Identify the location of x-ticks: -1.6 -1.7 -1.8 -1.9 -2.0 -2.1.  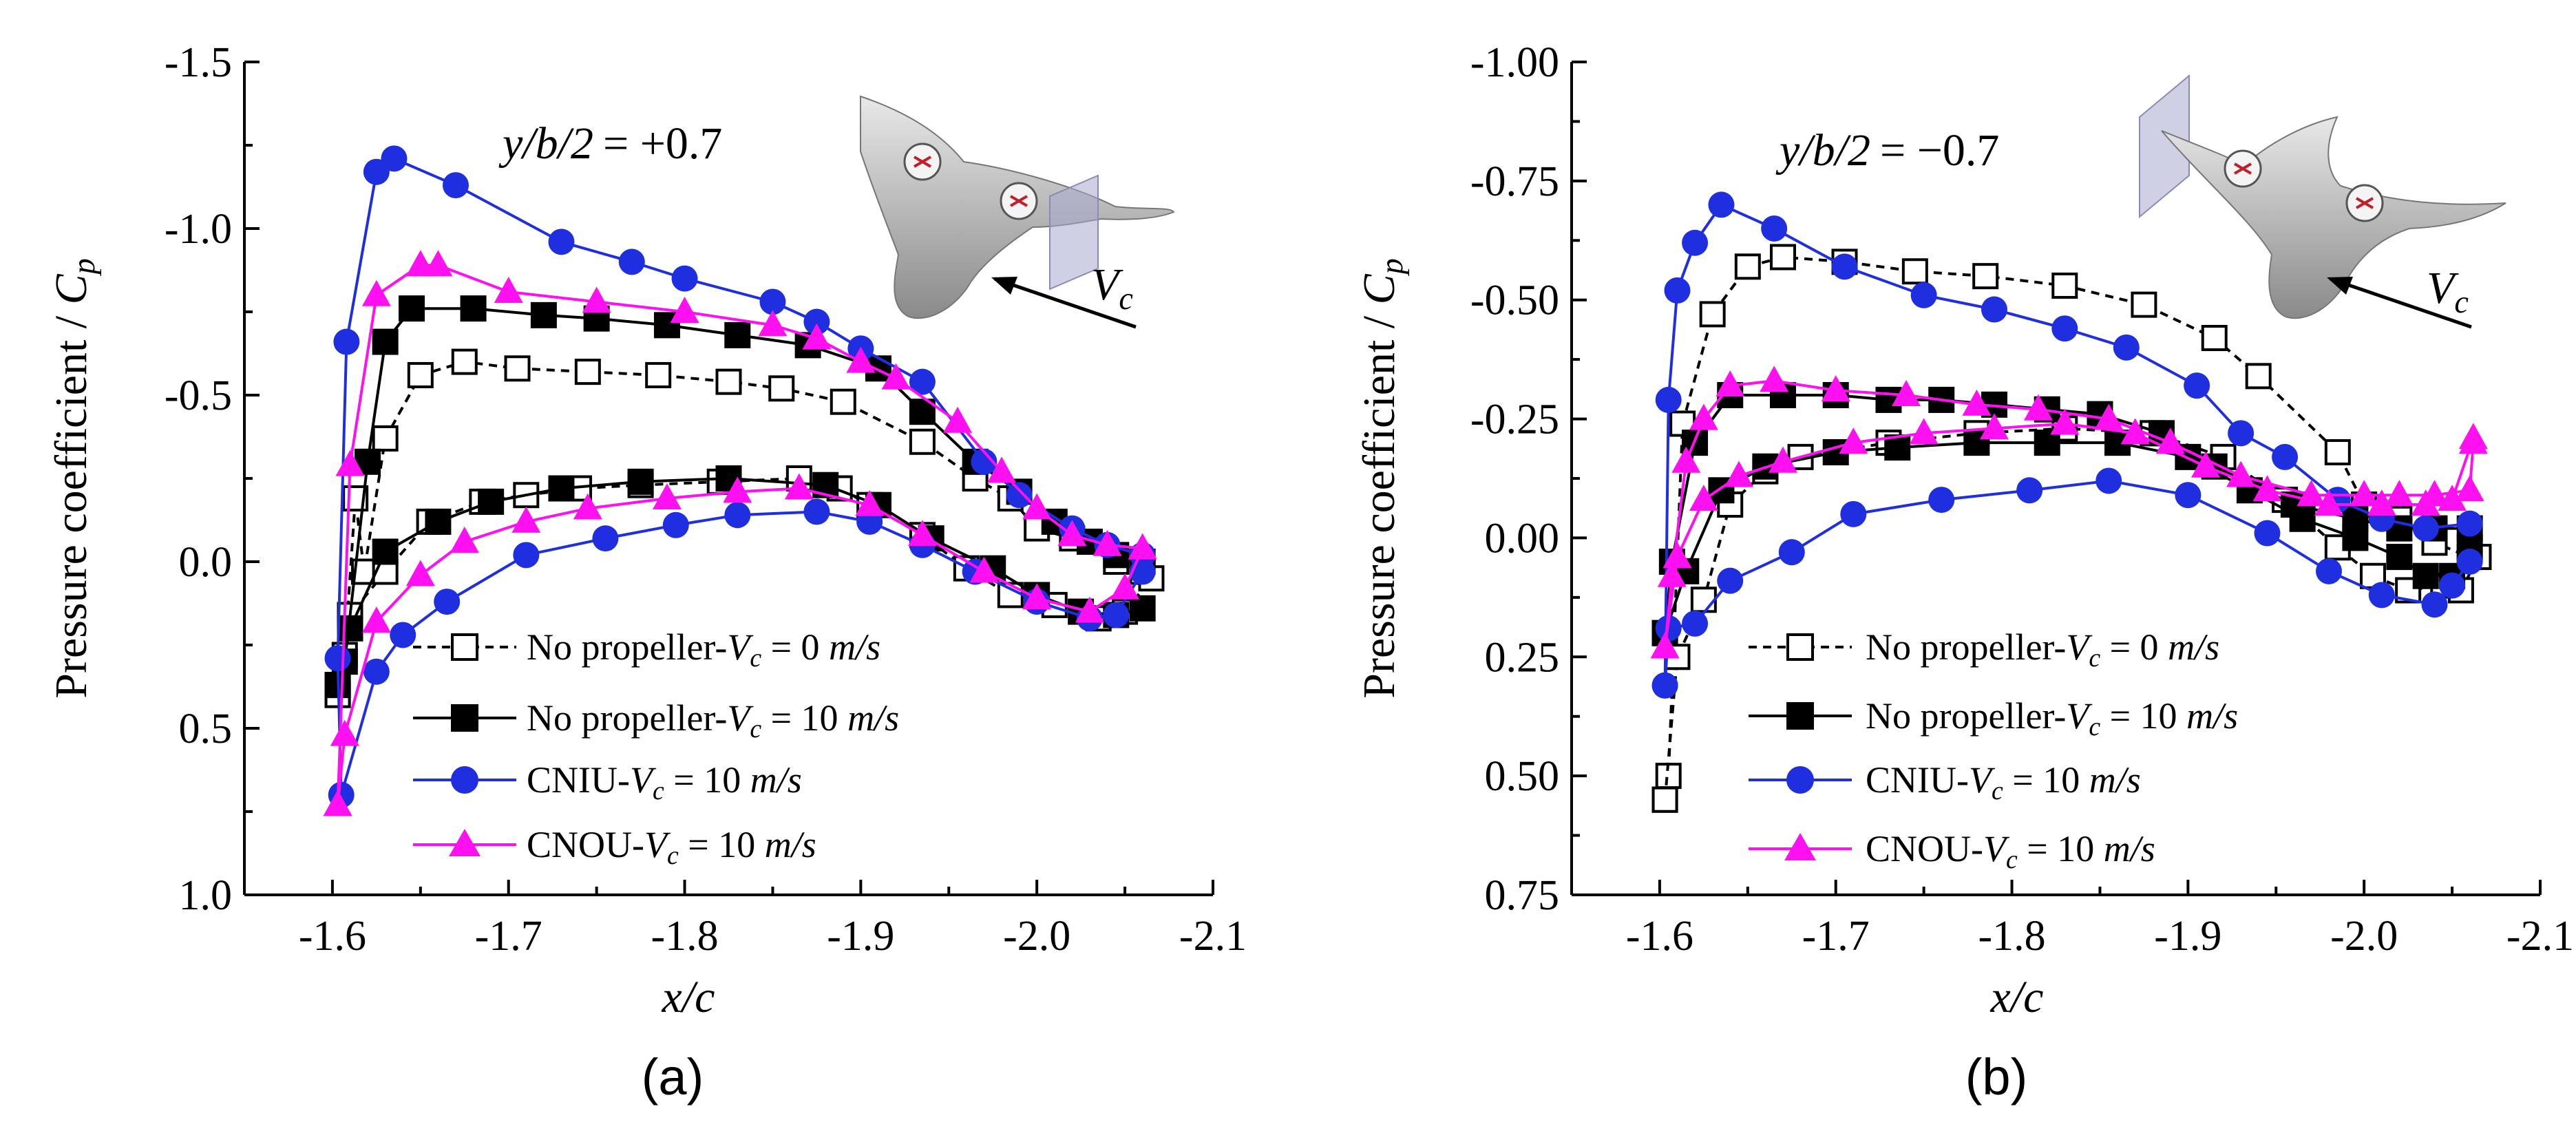
(773, 920).